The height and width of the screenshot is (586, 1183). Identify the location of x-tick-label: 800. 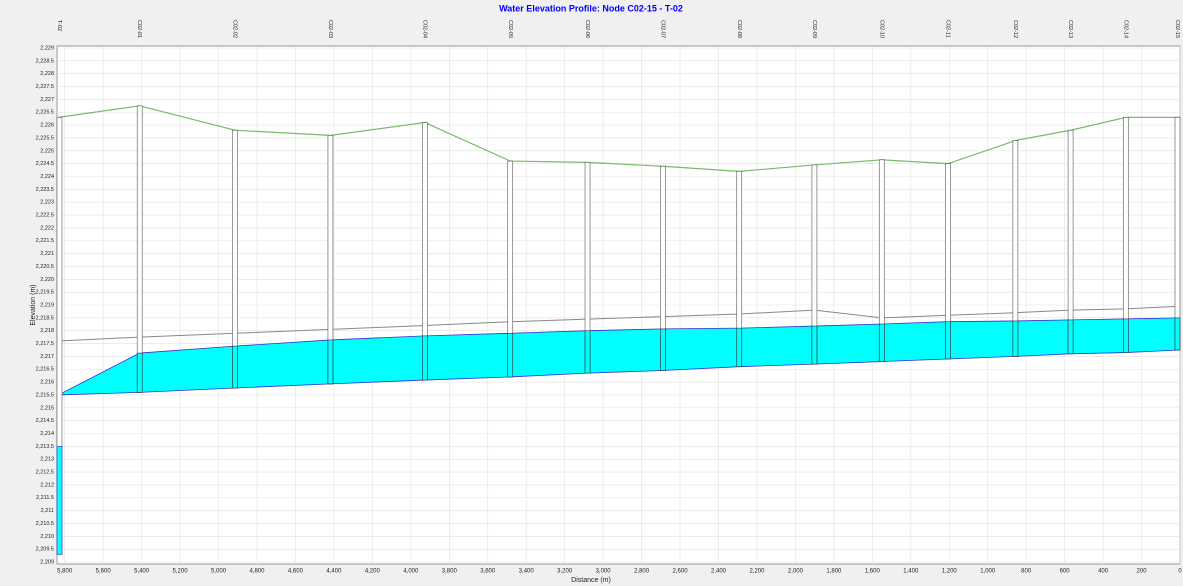
(1026, 572).